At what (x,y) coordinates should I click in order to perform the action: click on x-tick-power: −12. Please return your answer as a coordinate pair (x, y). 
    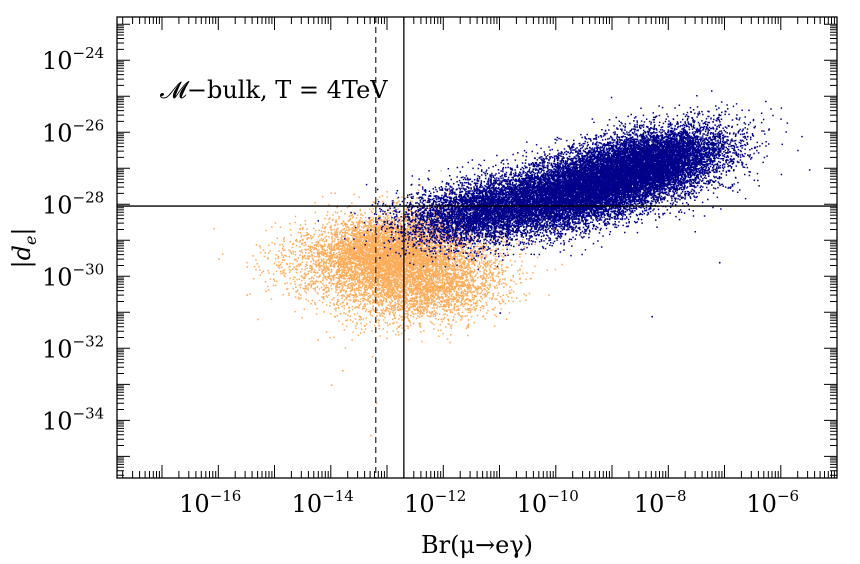
    Looking at the image, I should click on (451, 496).